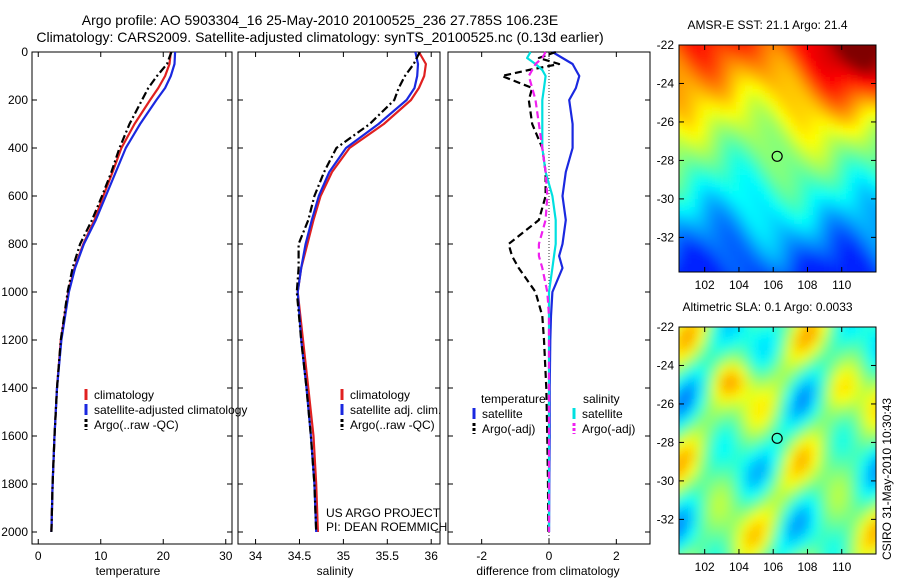 The width and height of the screenshot is (900, 580). Describe the element at coordinates (539, 291) in the screenshot. I see `series-line-salinity-argo-adj-` at that location.